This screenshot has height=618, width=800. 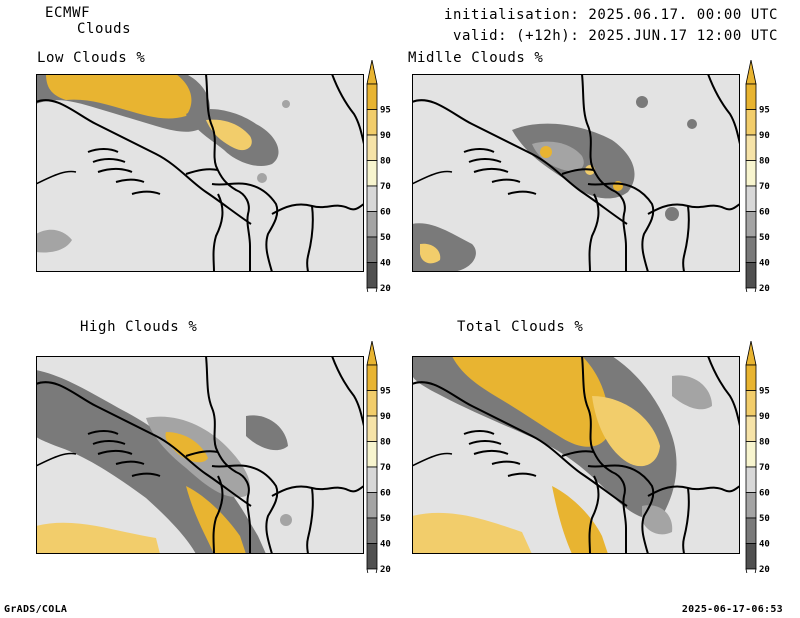 What do you see at coordinates (576, 455) in the screenshot?
I see `map-panel-total-clouds` at bounding box center [576, 455].